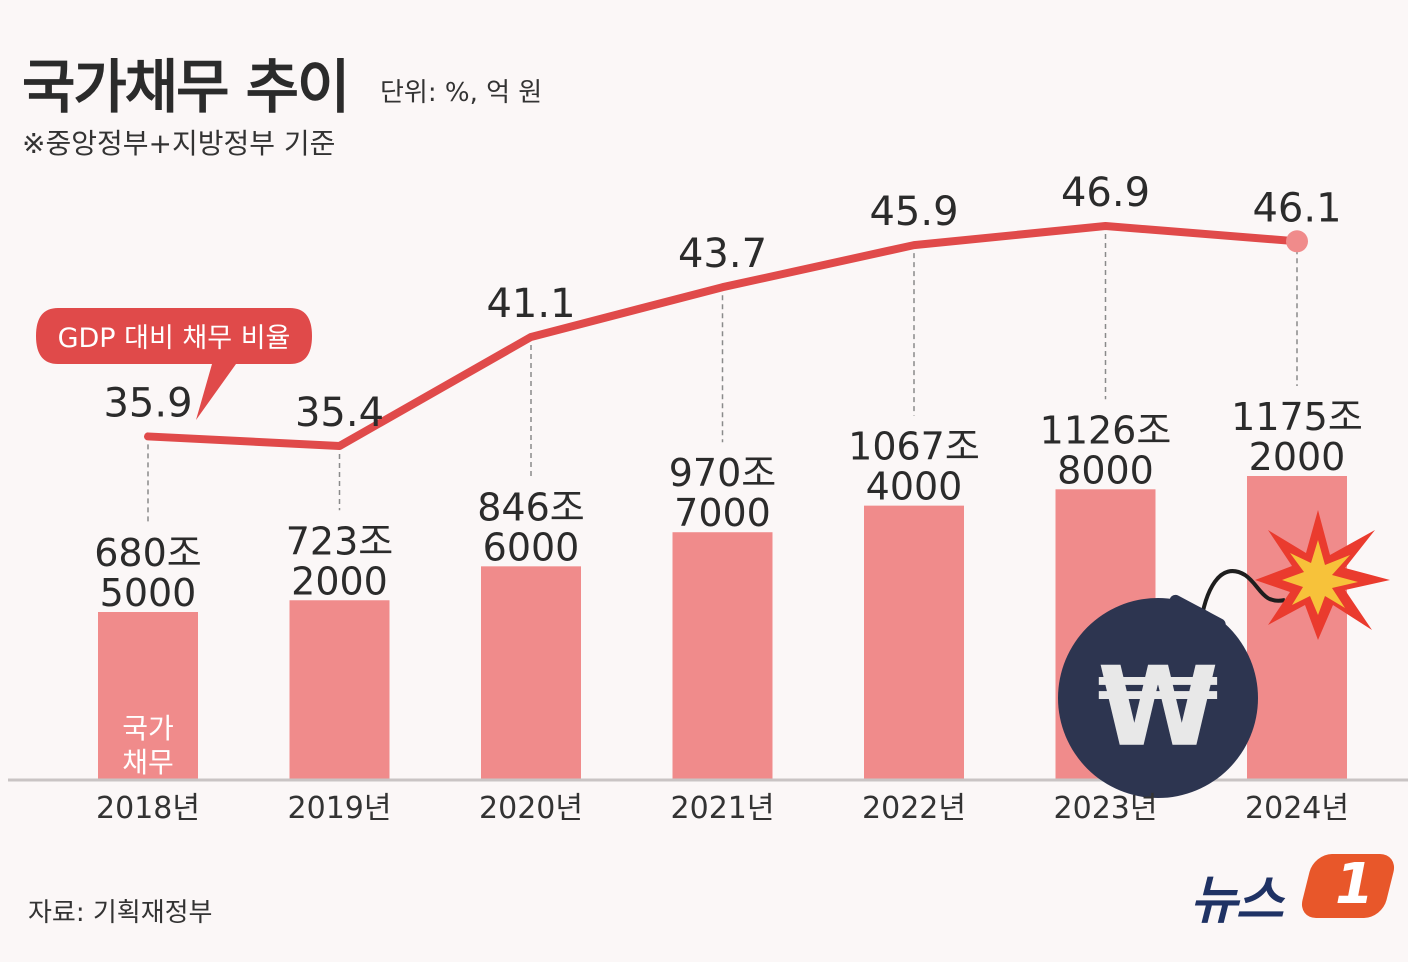  I want to click on ratio-callout: GDP 대비 채무 비율, so click(174, 364).